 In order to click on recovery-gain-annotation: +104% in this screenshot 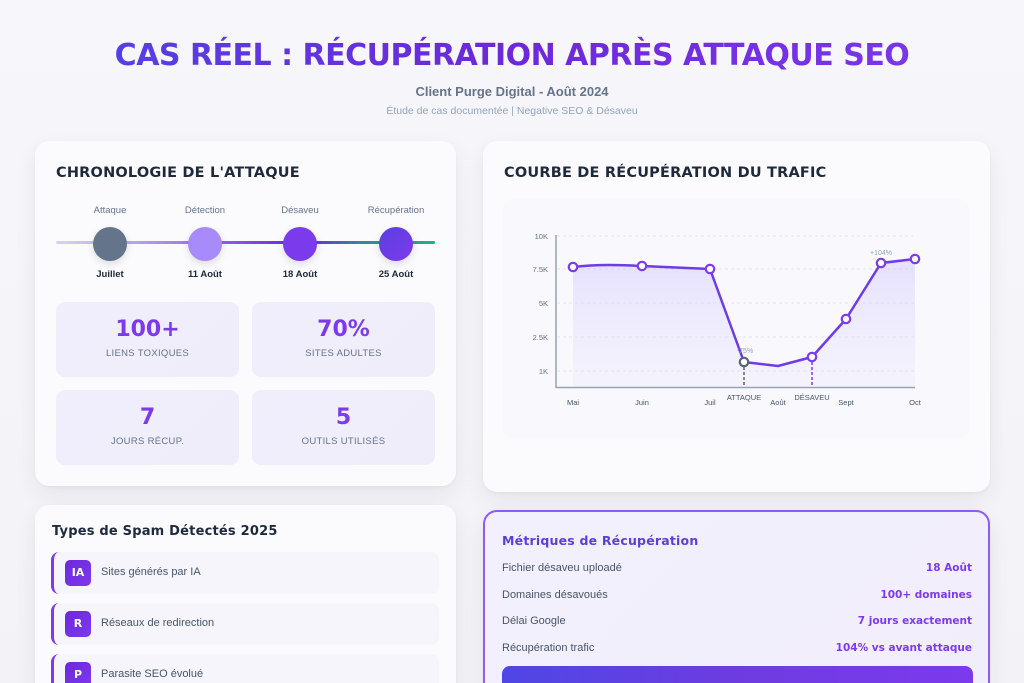, I will do `click(881, 253)`.